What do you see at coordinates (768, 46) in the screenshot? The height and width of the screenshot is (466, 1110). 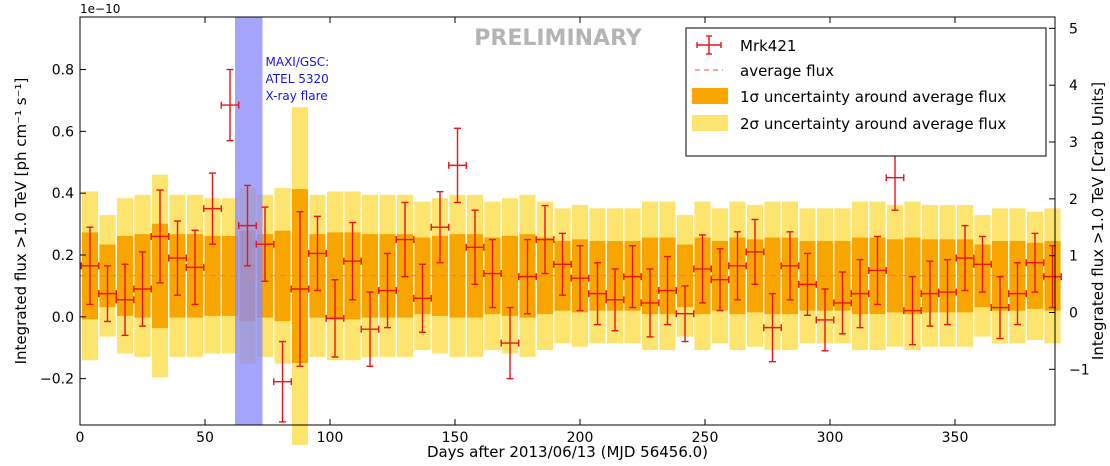 I see `legend-label: Mrk421` at bounding box center [768, 46].